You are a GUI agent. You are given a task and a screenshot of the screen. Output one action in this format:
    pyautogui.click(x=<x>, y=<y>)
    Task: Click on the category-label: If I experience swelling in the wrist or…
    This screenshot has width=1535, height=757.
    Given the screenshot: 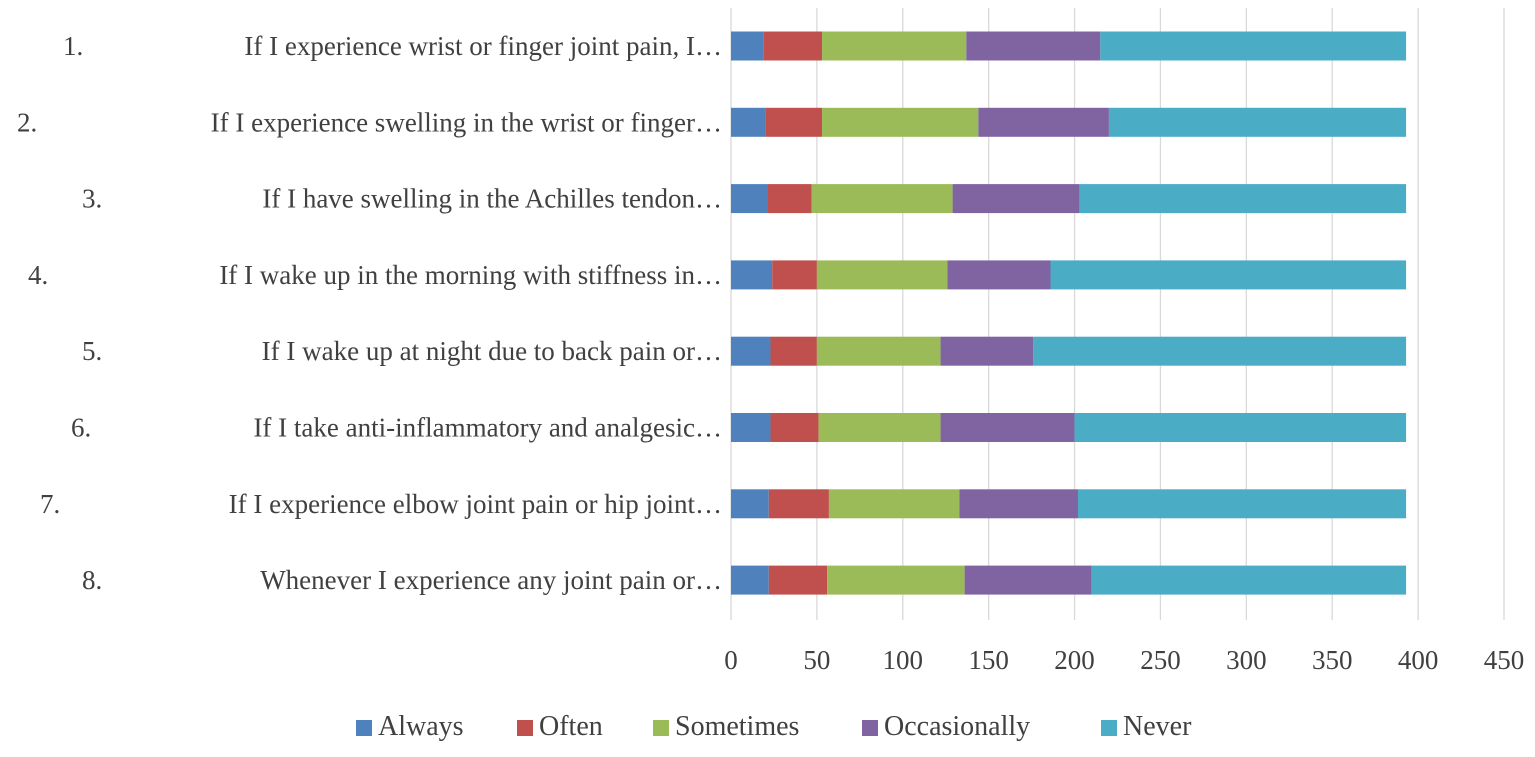 What is the action you would take?
    pyautogui.click(x=466, y=122)
    